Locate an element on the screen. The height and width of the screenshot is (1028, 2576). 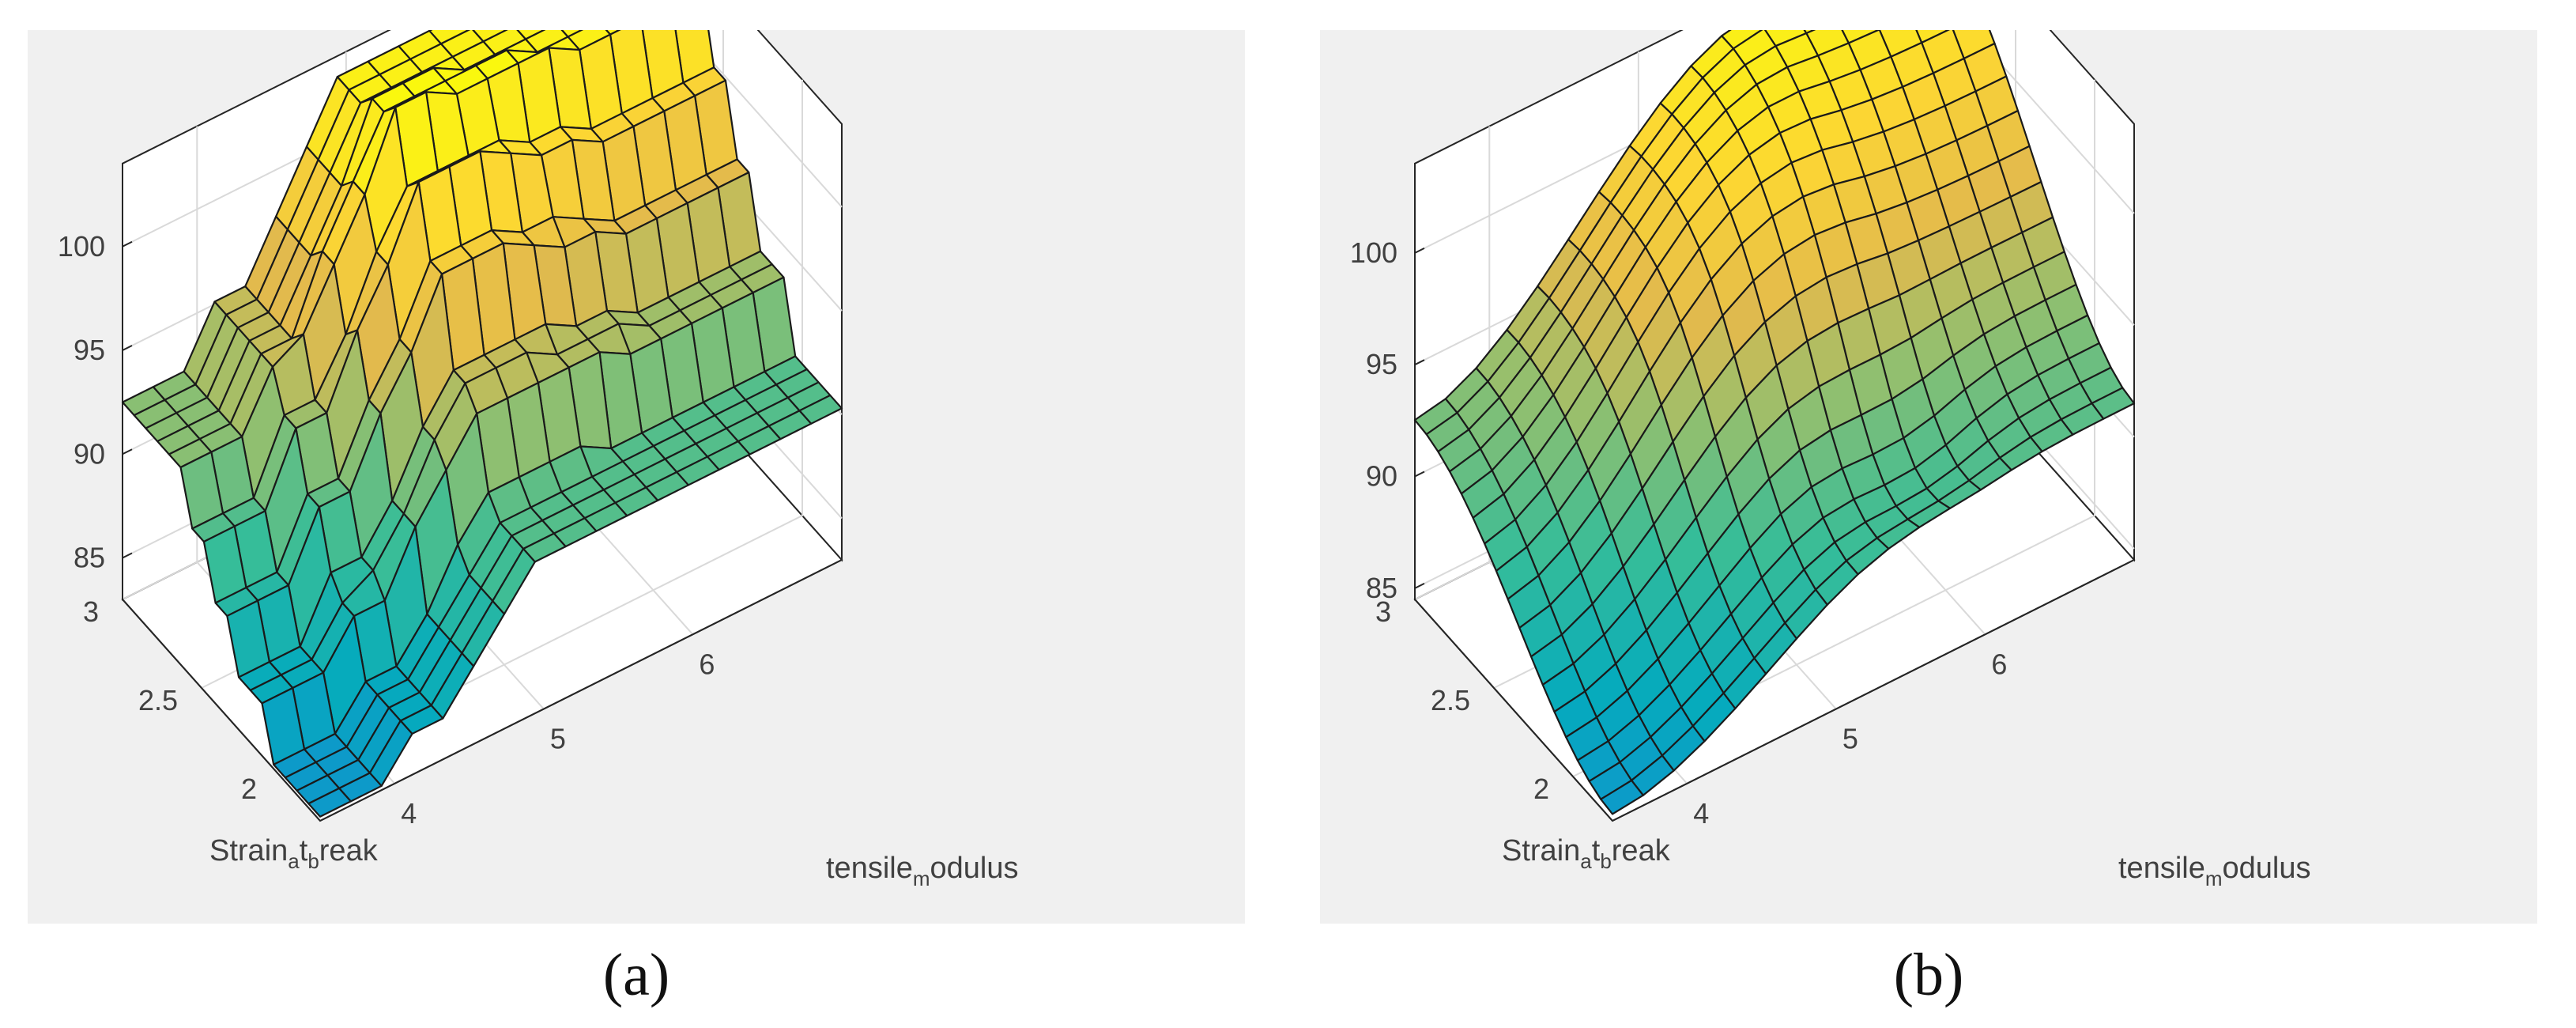
caption-a: (a) is located at coordinates (636, 975).